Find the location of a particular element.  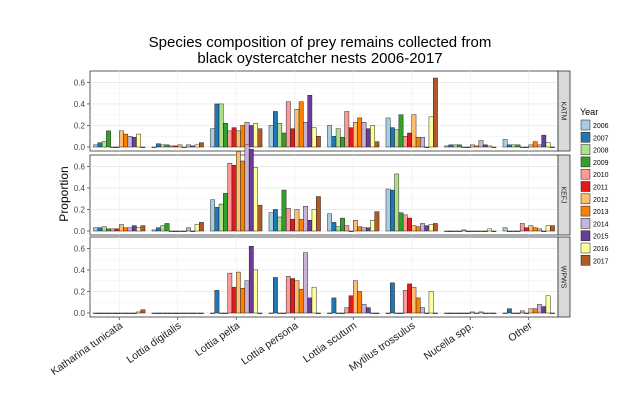

bar-kefj-3-2016 is located at coordinates (314, 220).